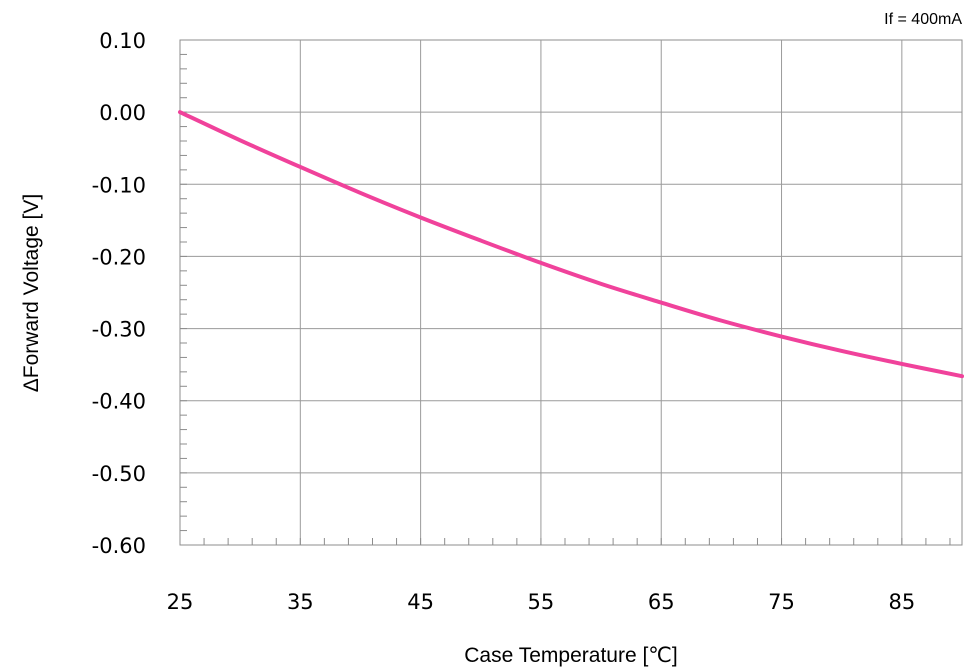 Image resolution: width=969 pixels, height=671 pixels. Describe the element at coordinates (420, 602) in the screenshot. I see `x-tick-label: 45` at that location.